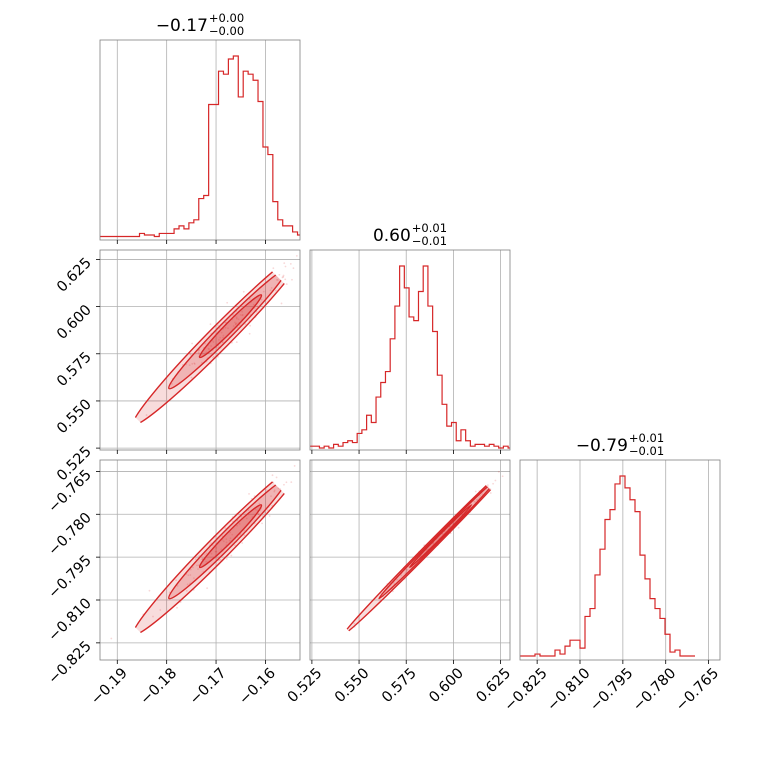  Describe the element at coordinates (441, 536) in the screenshot. I see `contour-inner` at that location.